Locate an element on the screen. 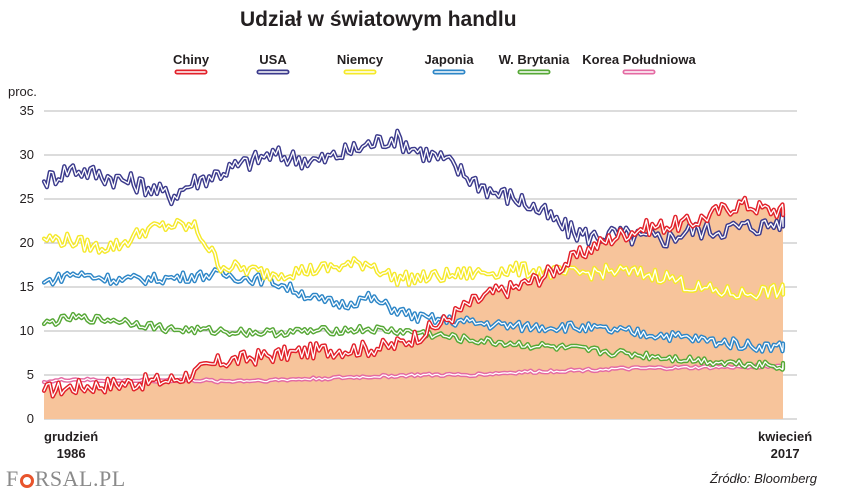 This screenshot has width=843, height=500. legend-label-0: Chiny is located at coordinates (191, 59).